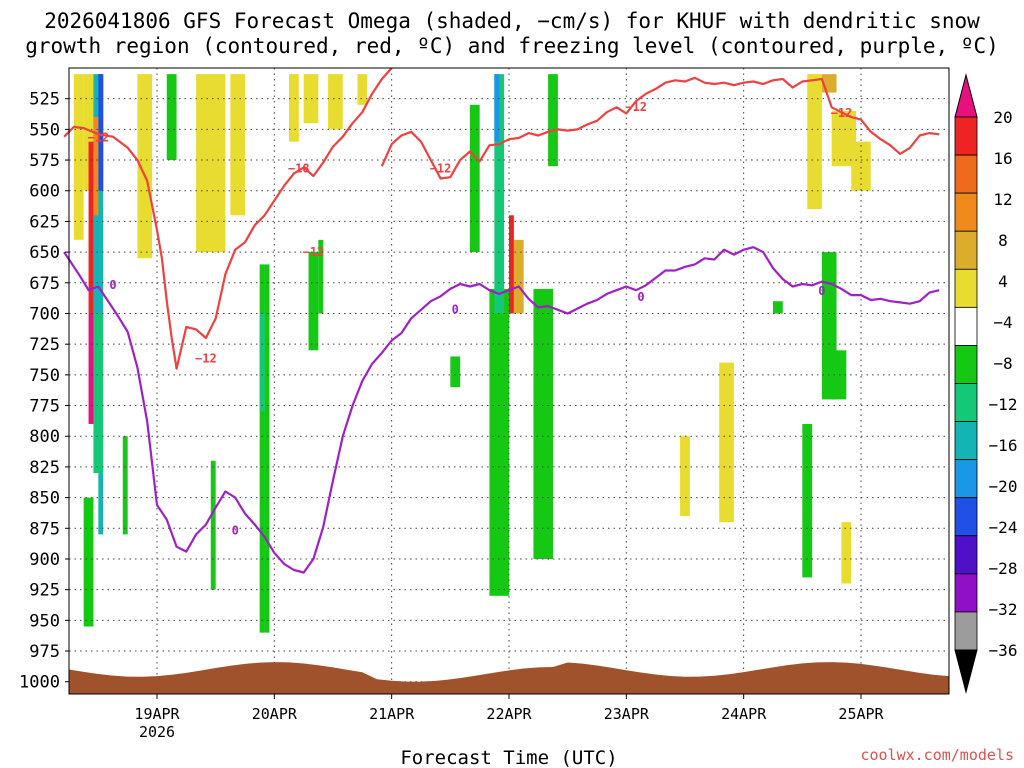 The image size is (1024, 768). What do you see at coordinates (44, 161) in the screenshot?
I see `y-tick-label: 575` at bounding box center [44, 161].